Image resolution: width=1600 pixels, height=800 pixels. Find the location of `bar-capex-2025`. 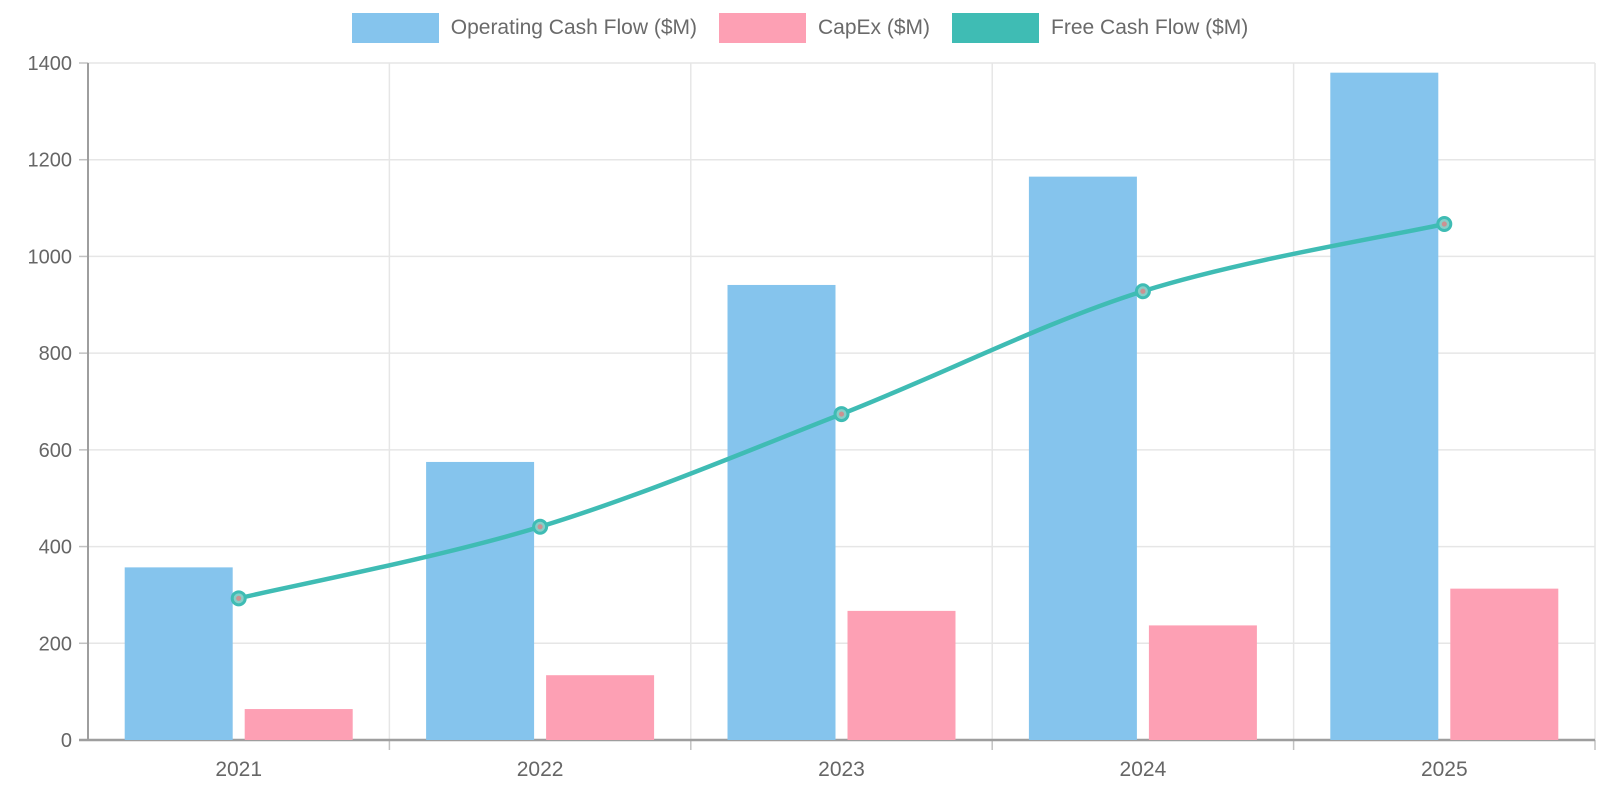

bar-capex-2025 is located at coordinates (1504, 664).